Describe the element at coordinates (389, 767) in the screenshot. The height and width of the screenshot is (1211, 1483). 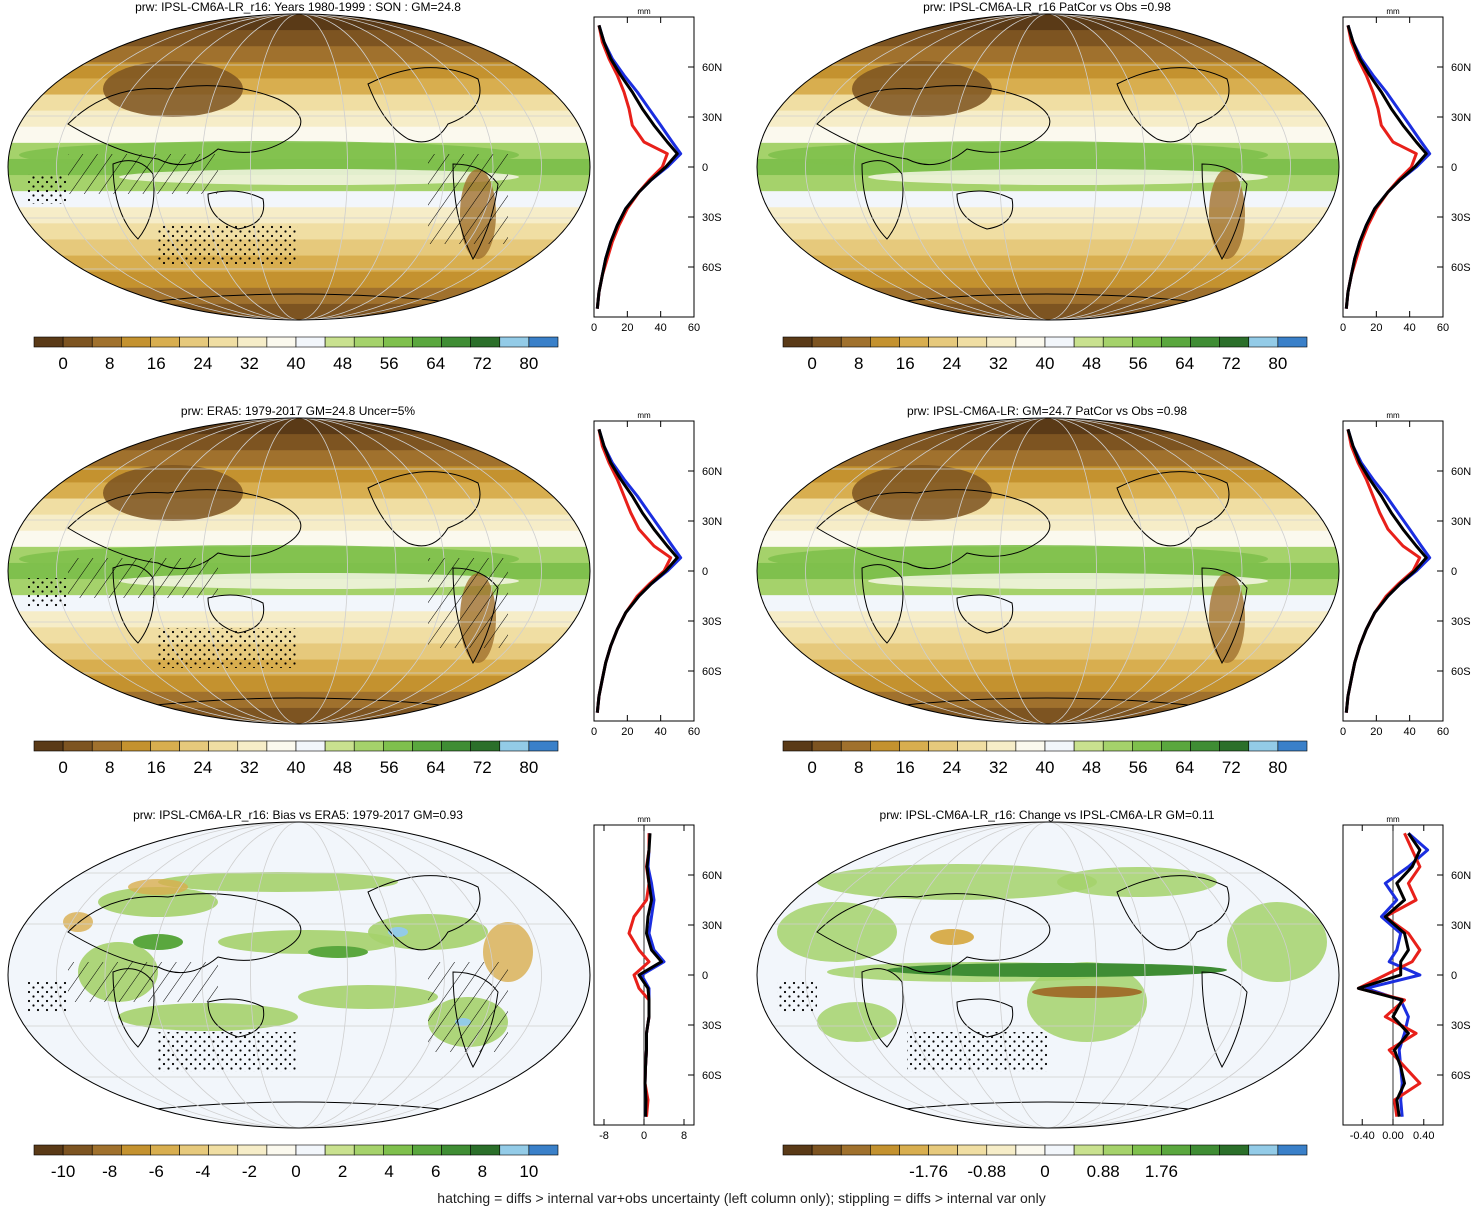
I see `colorbar-label: 56` at that location.